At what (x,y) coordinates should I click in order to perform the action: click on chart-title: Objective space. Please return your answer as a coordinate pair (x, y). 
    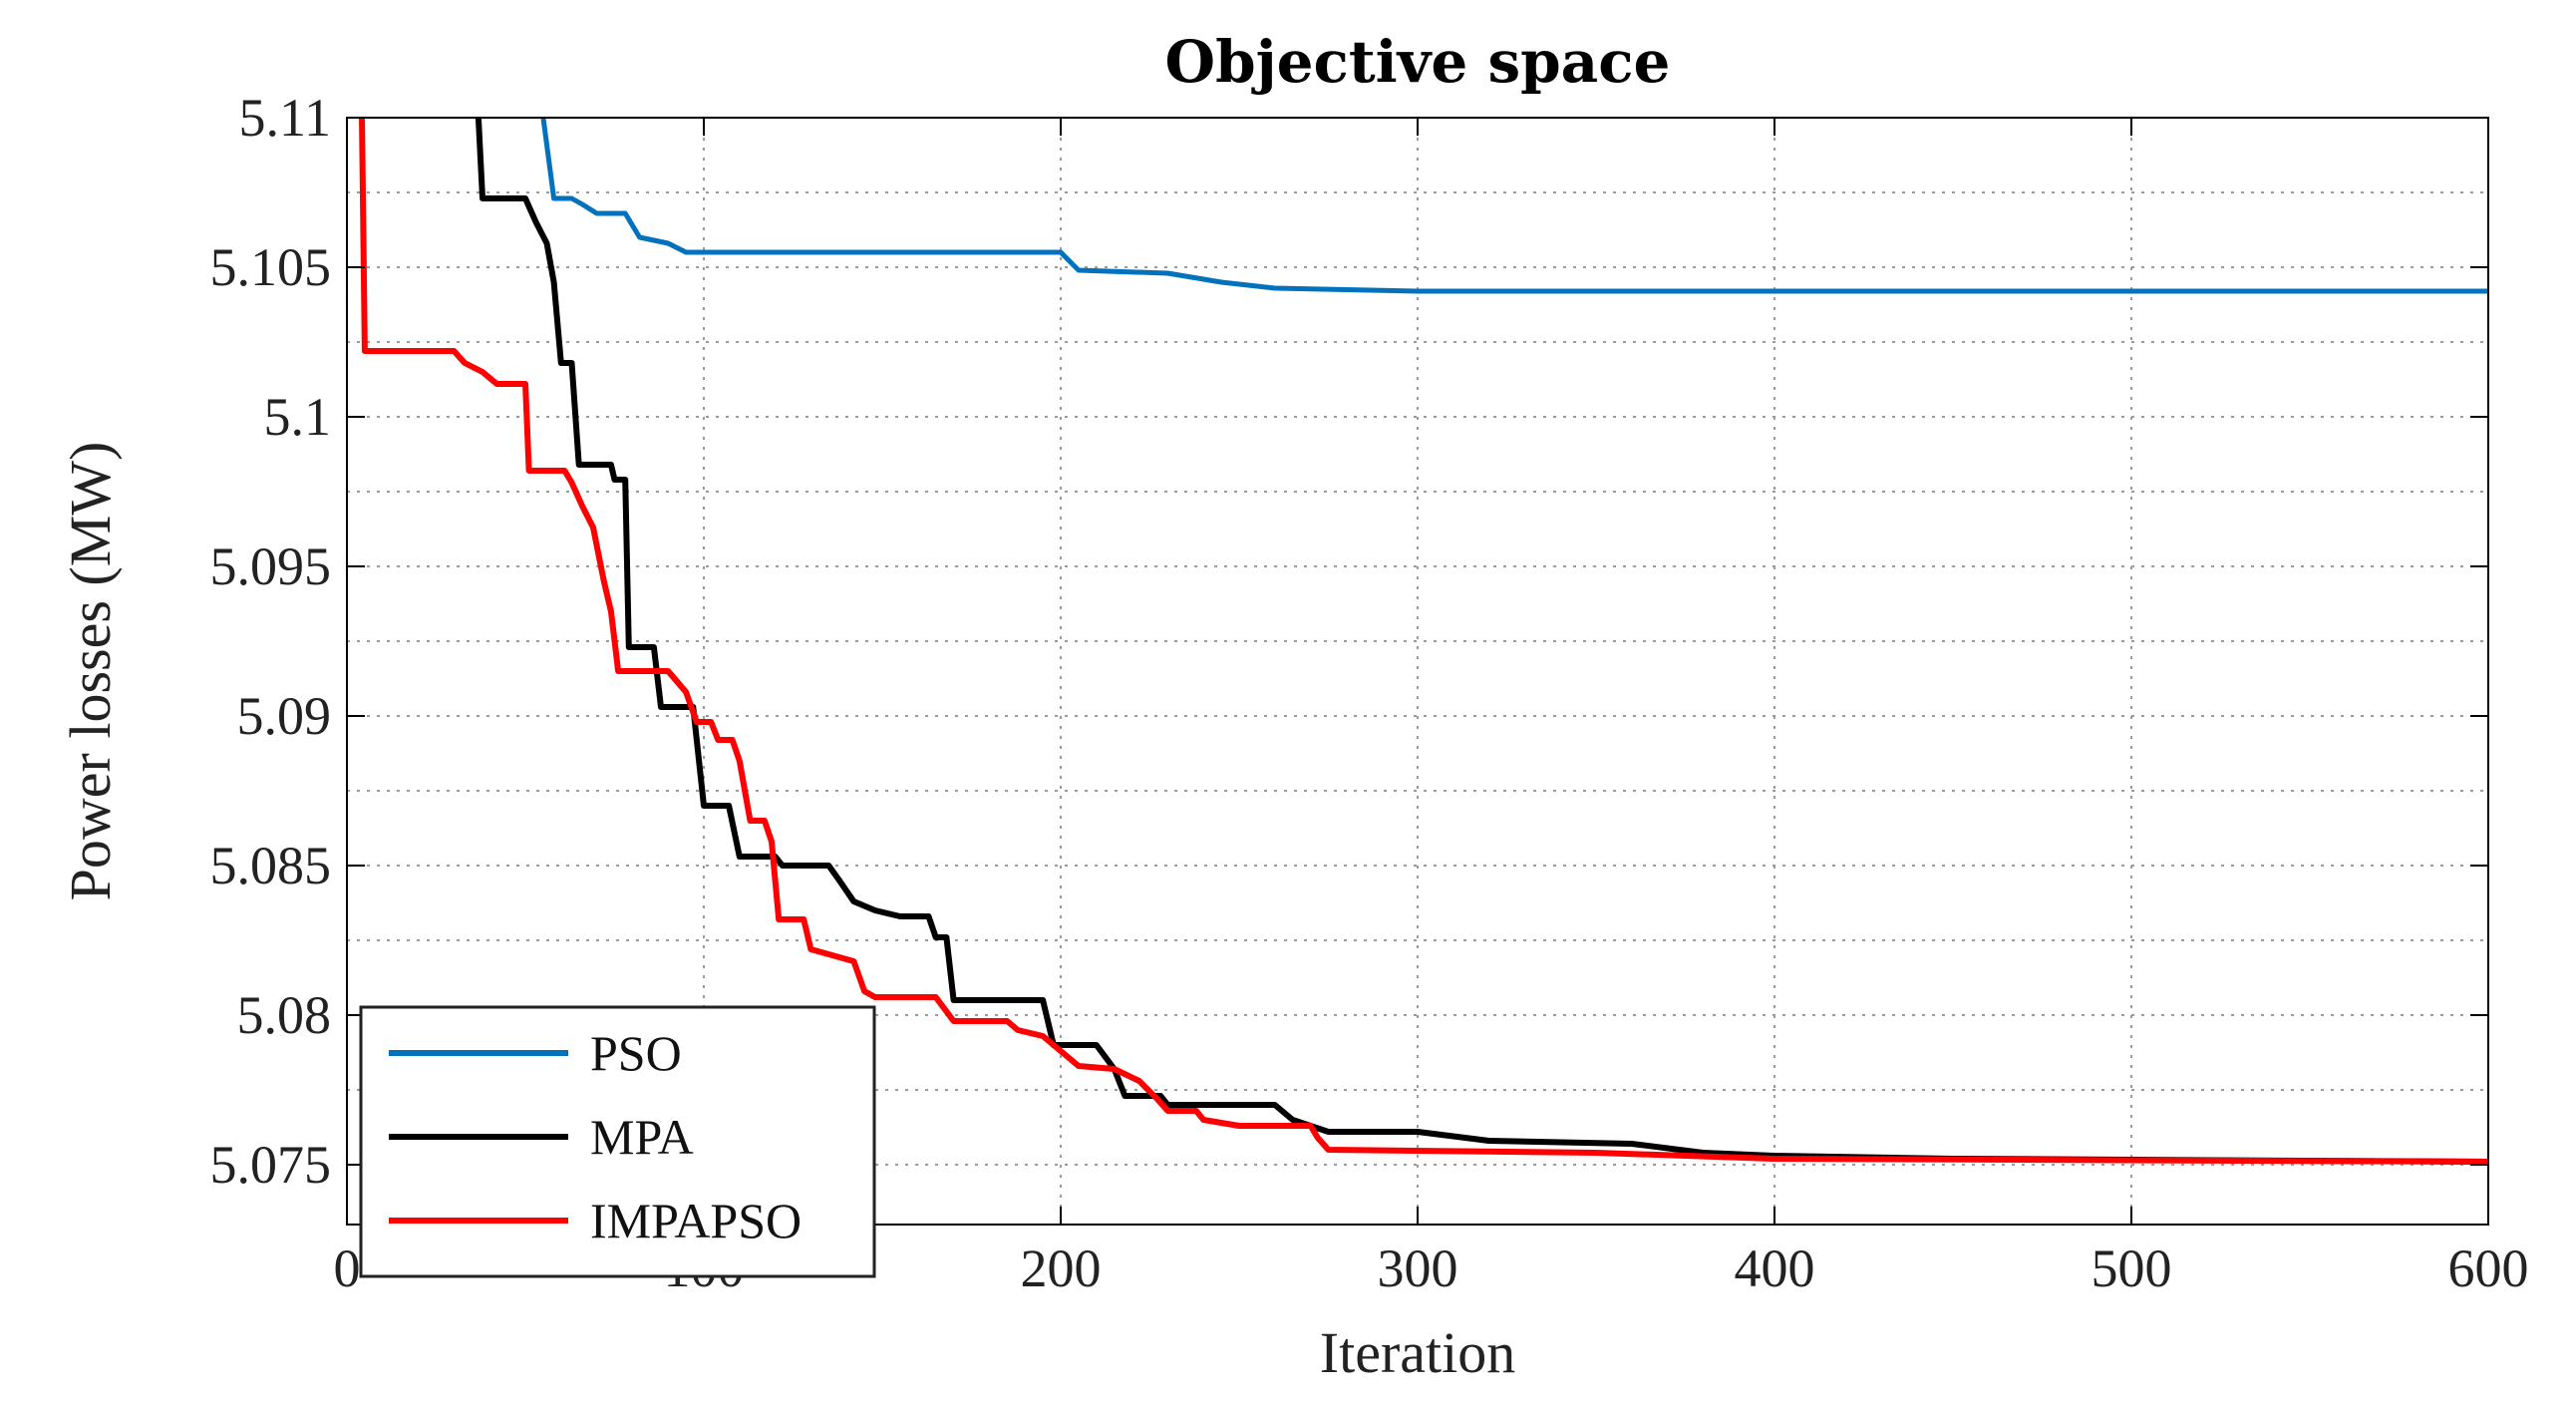
    Looking at the image, I should click on (1418, 62).